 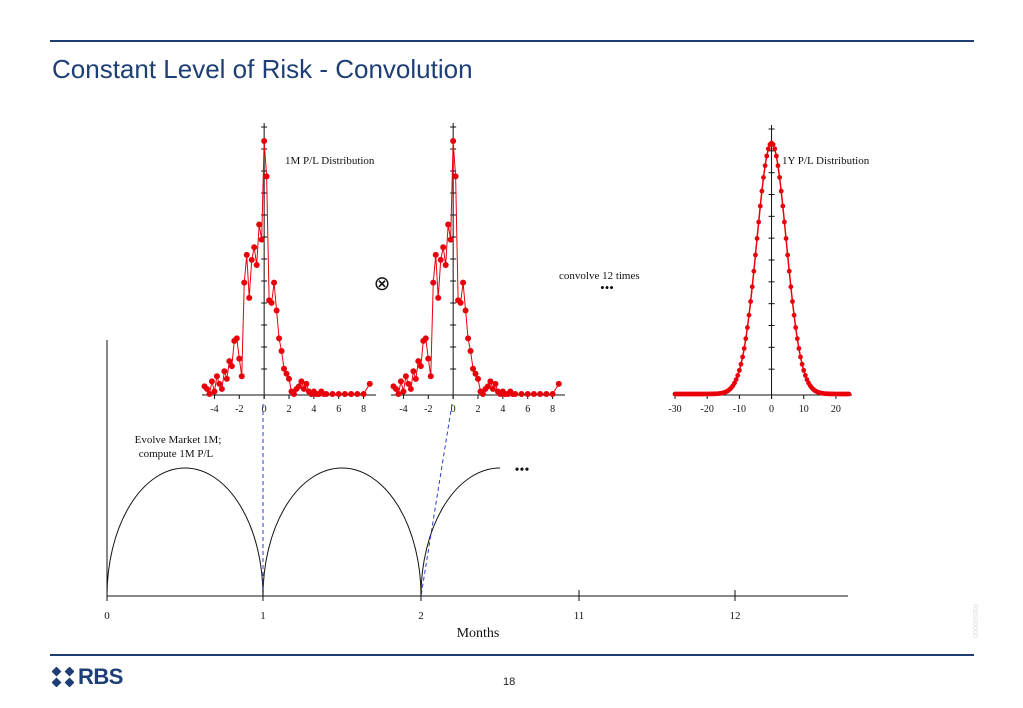 What do you see at coordinates (607, 287) in the screenshot?
I see `convolve-ellipsis: •••` at bounding box center [607, 287].